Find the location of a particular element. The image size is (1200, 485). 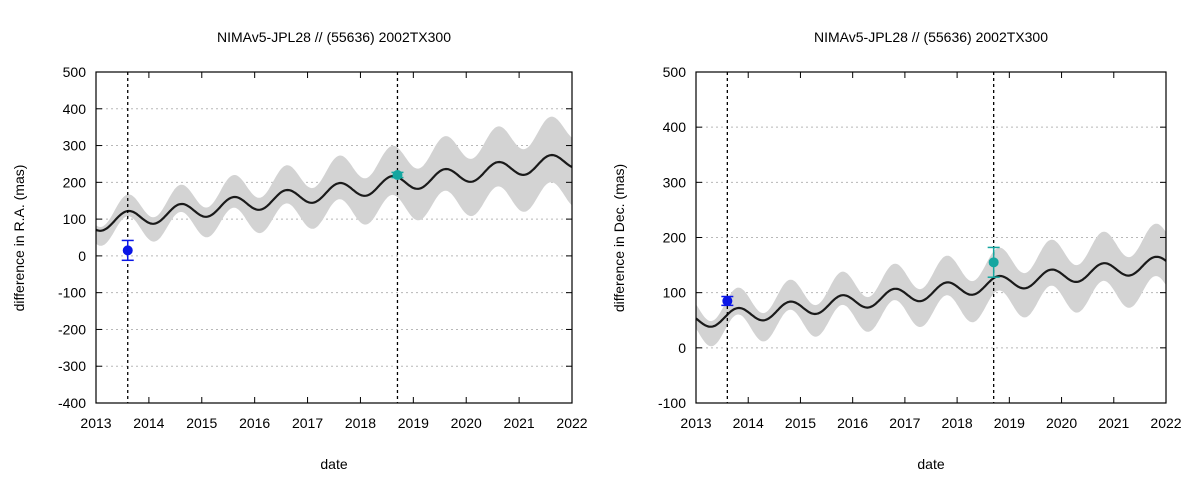

y-tick-label: -400 is located at coordinates (72, 403).